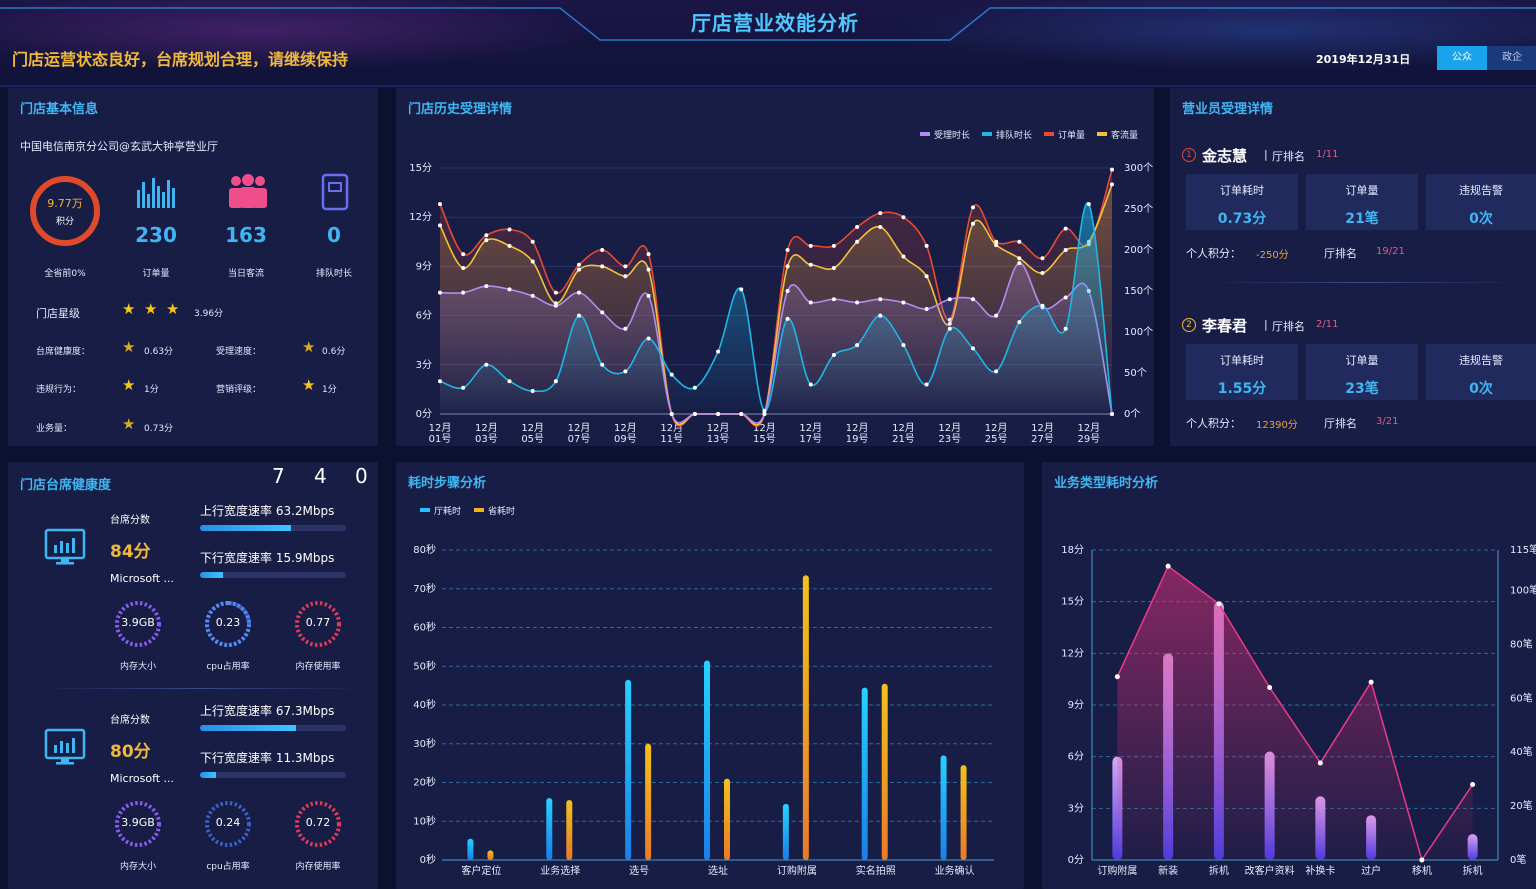 This screenshot has height=889, width=1536. What do you see at coordinates (320, 476) in the screenshot?
I see `digit: 4` at bounding box center [320, 476].